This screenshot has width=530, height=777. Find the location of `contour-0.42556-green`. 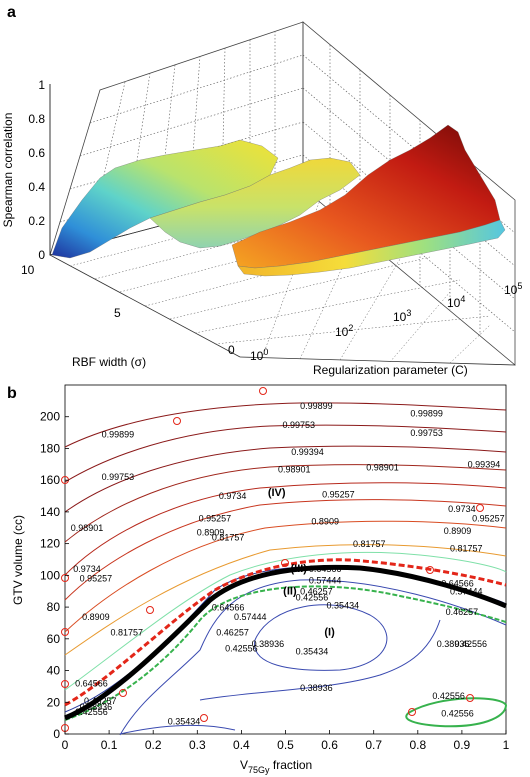

contour-0.42556-green is located at coordinates (285, 653).